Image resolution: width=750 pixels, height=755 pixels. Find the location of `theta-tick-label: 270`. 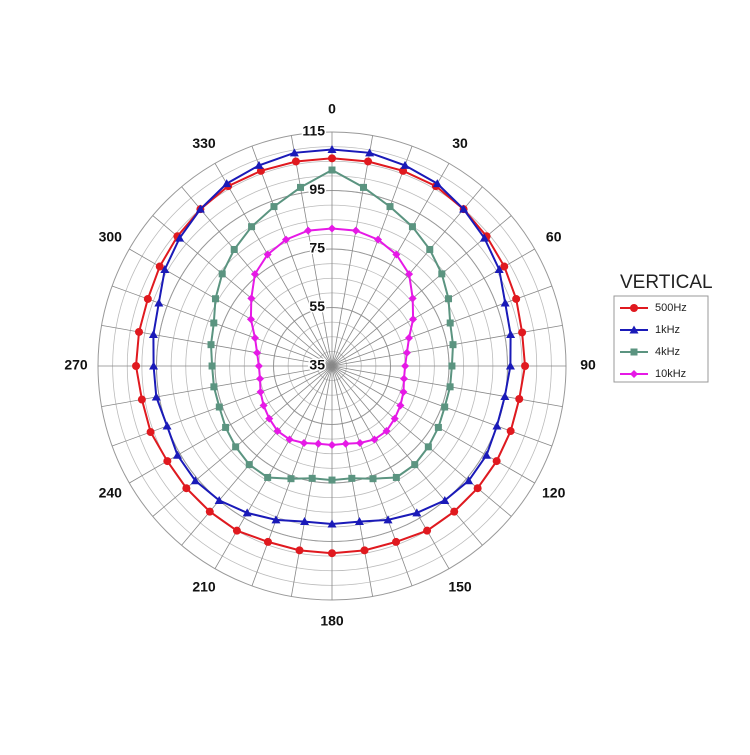

theta-tick-label: 270 is located at coordinates (76, 365).